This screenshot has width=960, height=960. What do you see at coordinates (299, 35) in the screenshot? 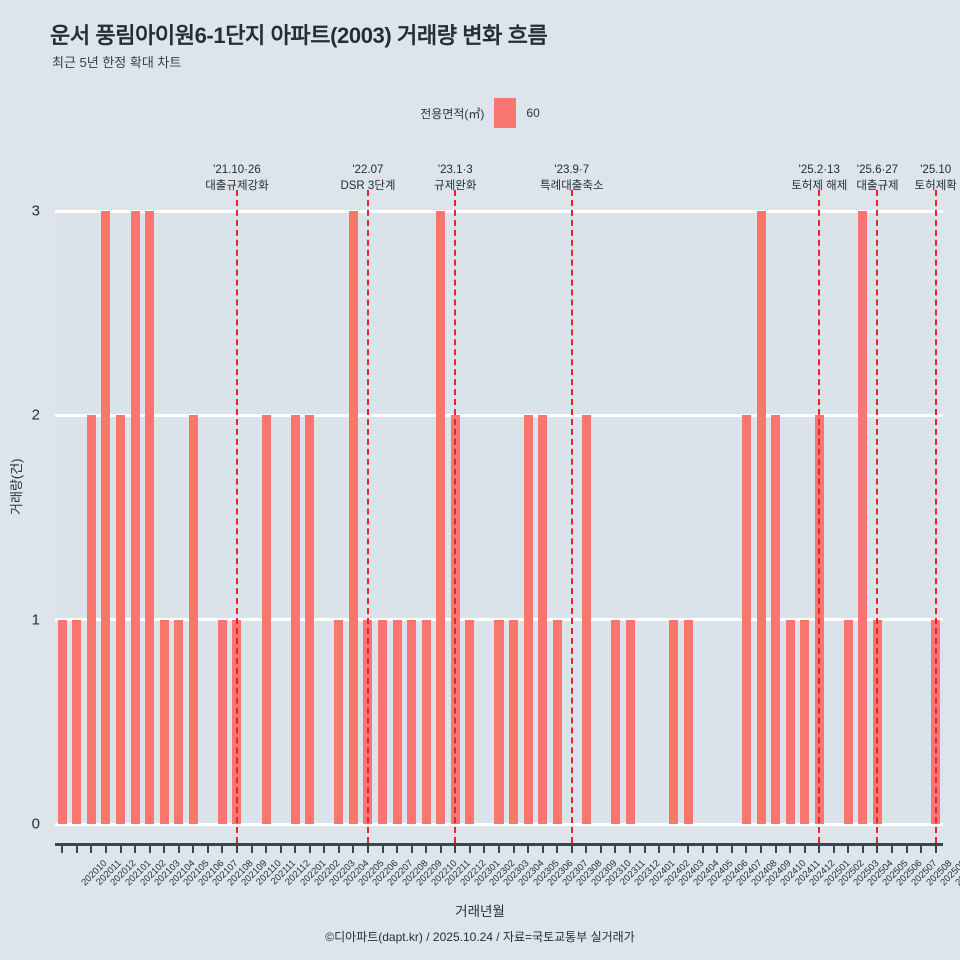
I see `page-title: 운서 풍림아이원6-1단지 아파트(2003) 거래량 변화 흐름` at bounding box center [299, 35].